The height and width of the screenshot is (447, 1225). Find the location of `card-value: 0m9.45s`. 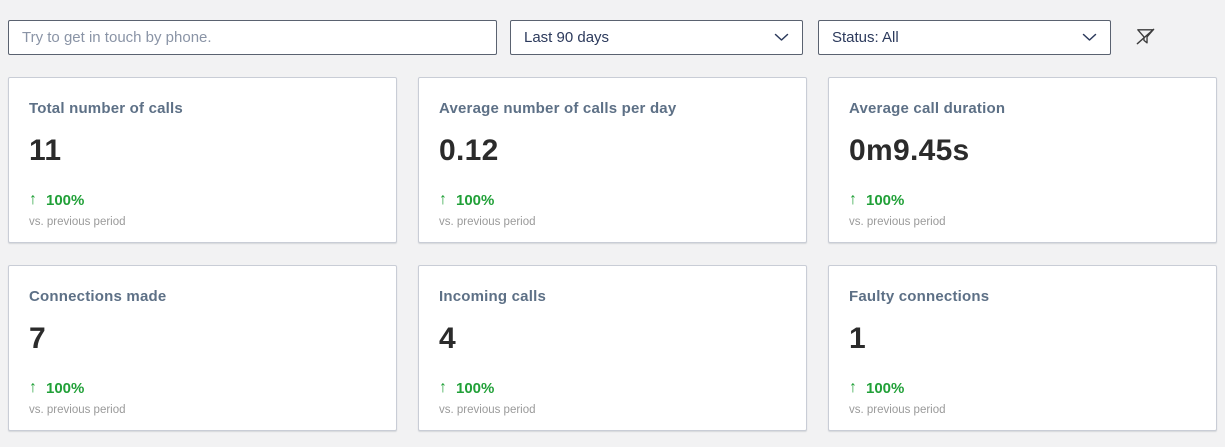

card-value: 0m9.45s is located at coordinates (909, 150).